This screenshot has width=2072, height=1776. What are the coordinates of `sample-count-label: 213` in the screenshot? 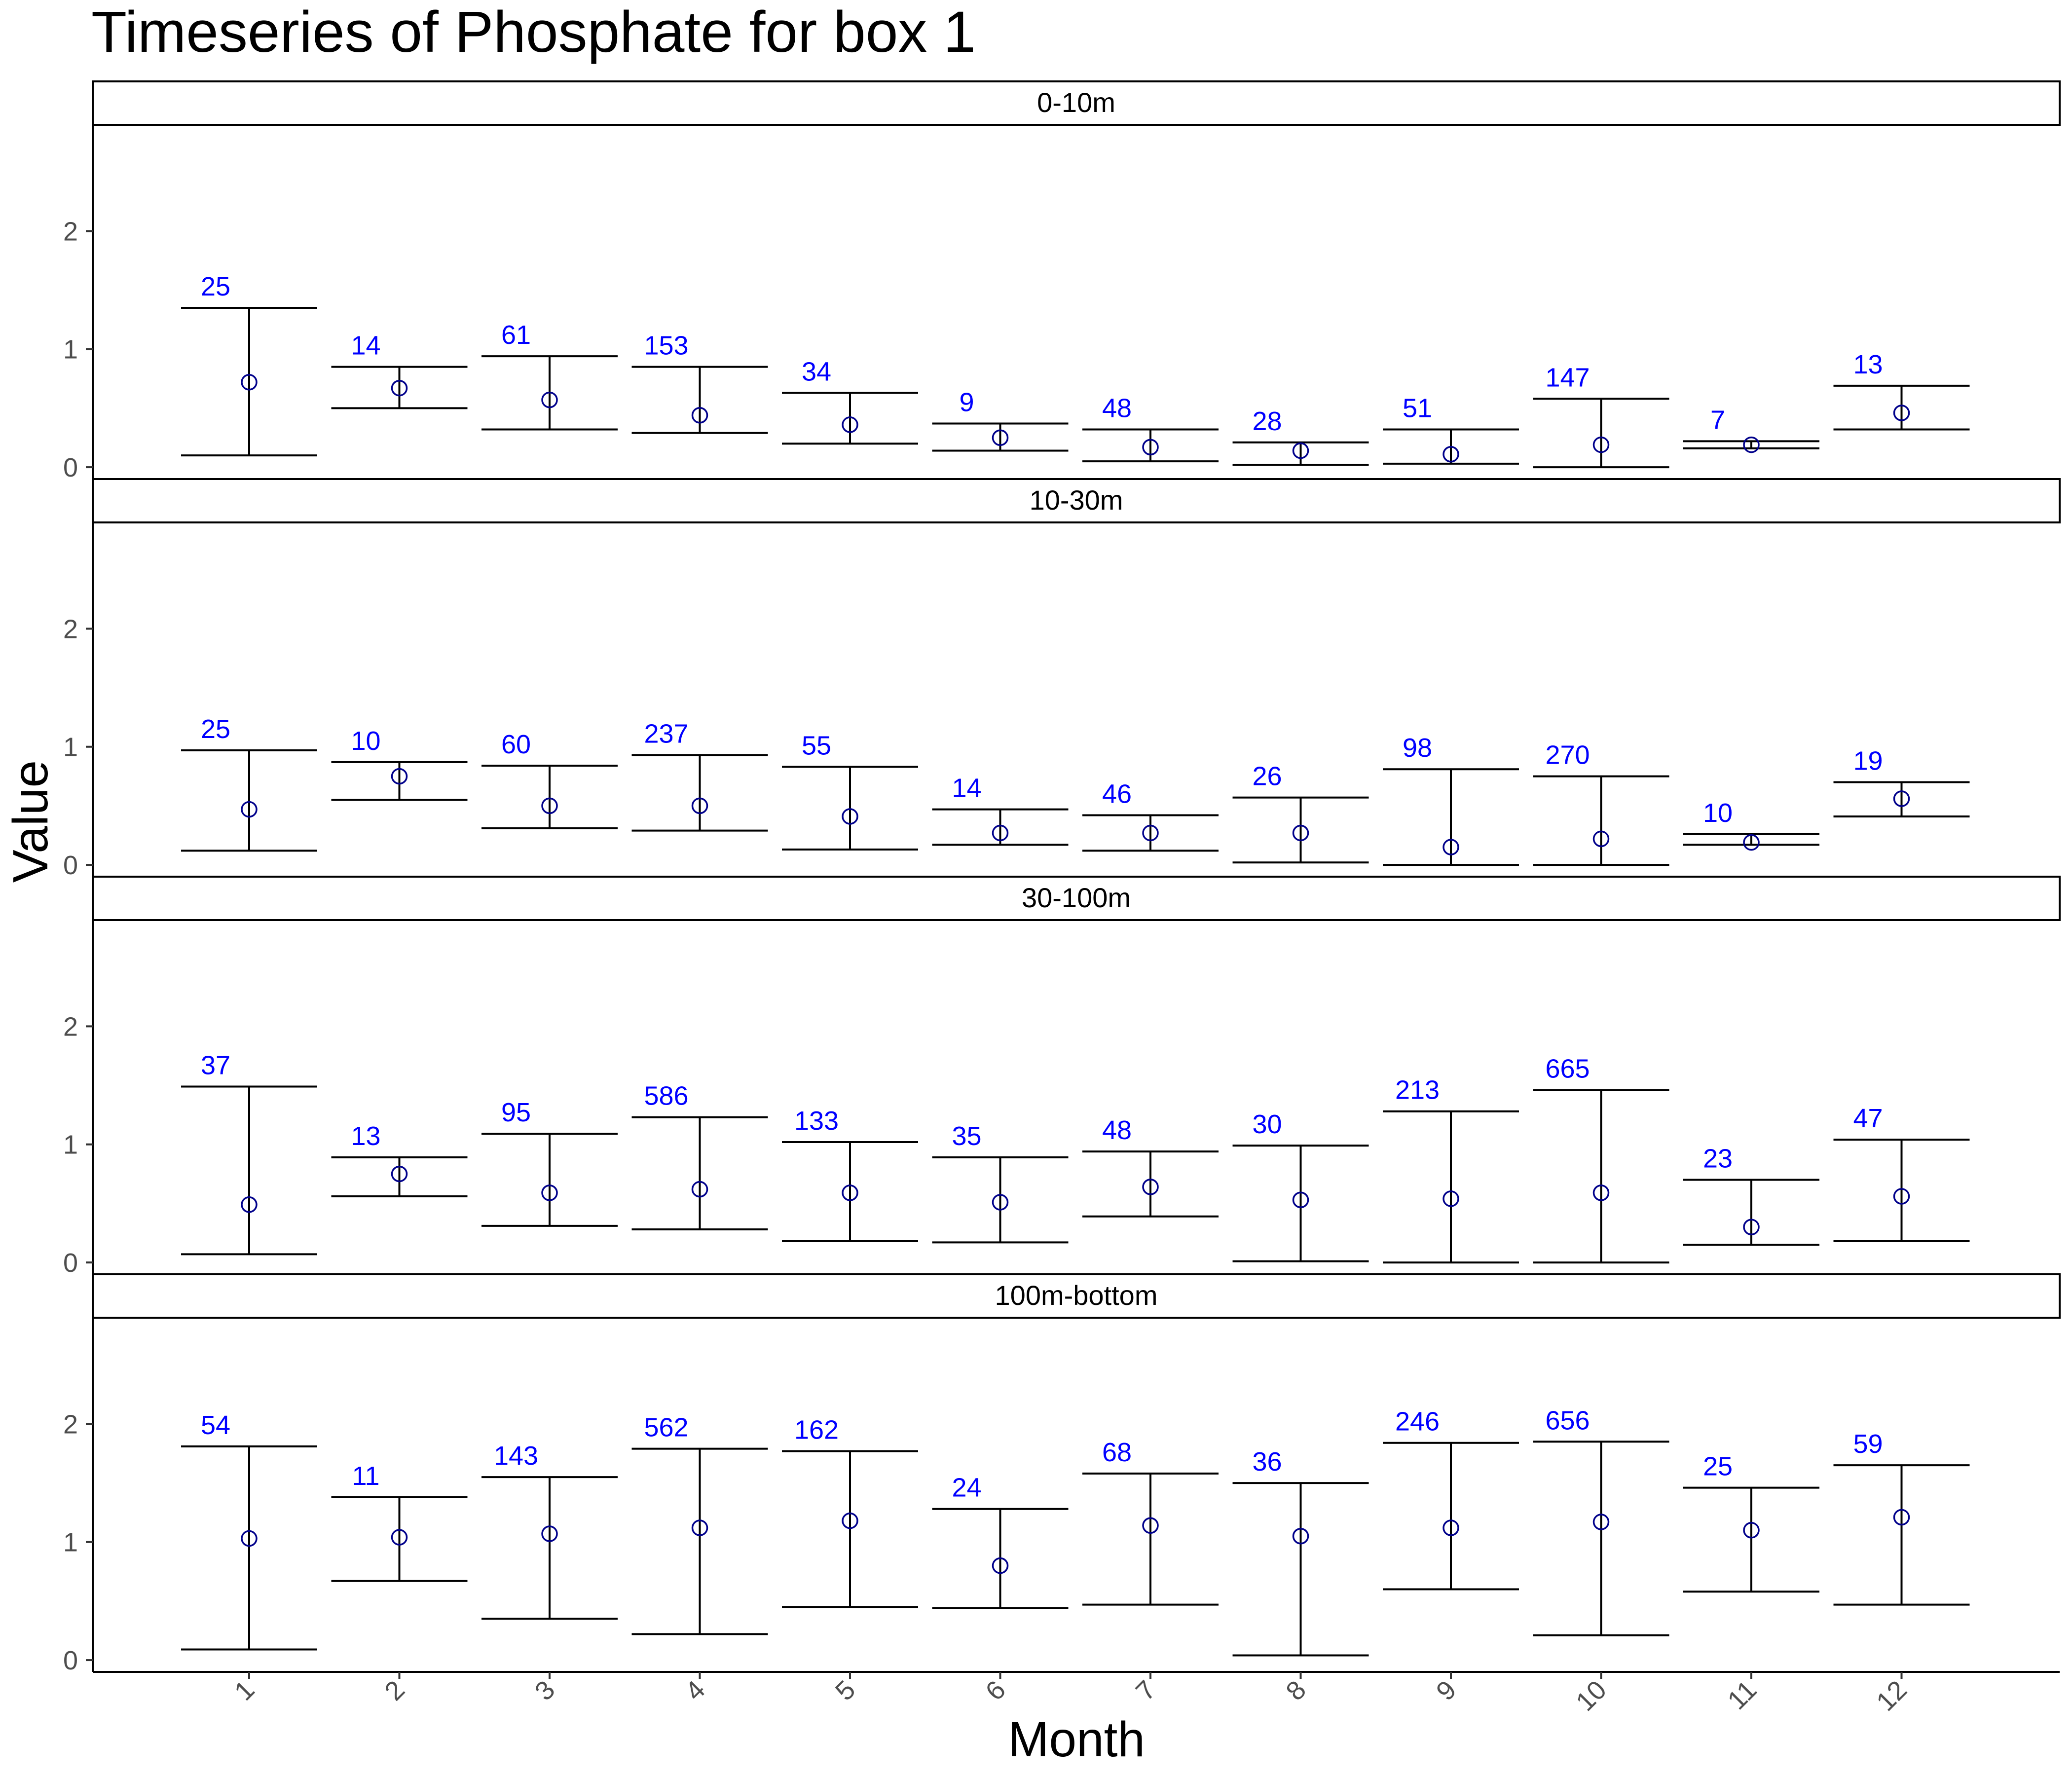 It's located at (1417, 1090).